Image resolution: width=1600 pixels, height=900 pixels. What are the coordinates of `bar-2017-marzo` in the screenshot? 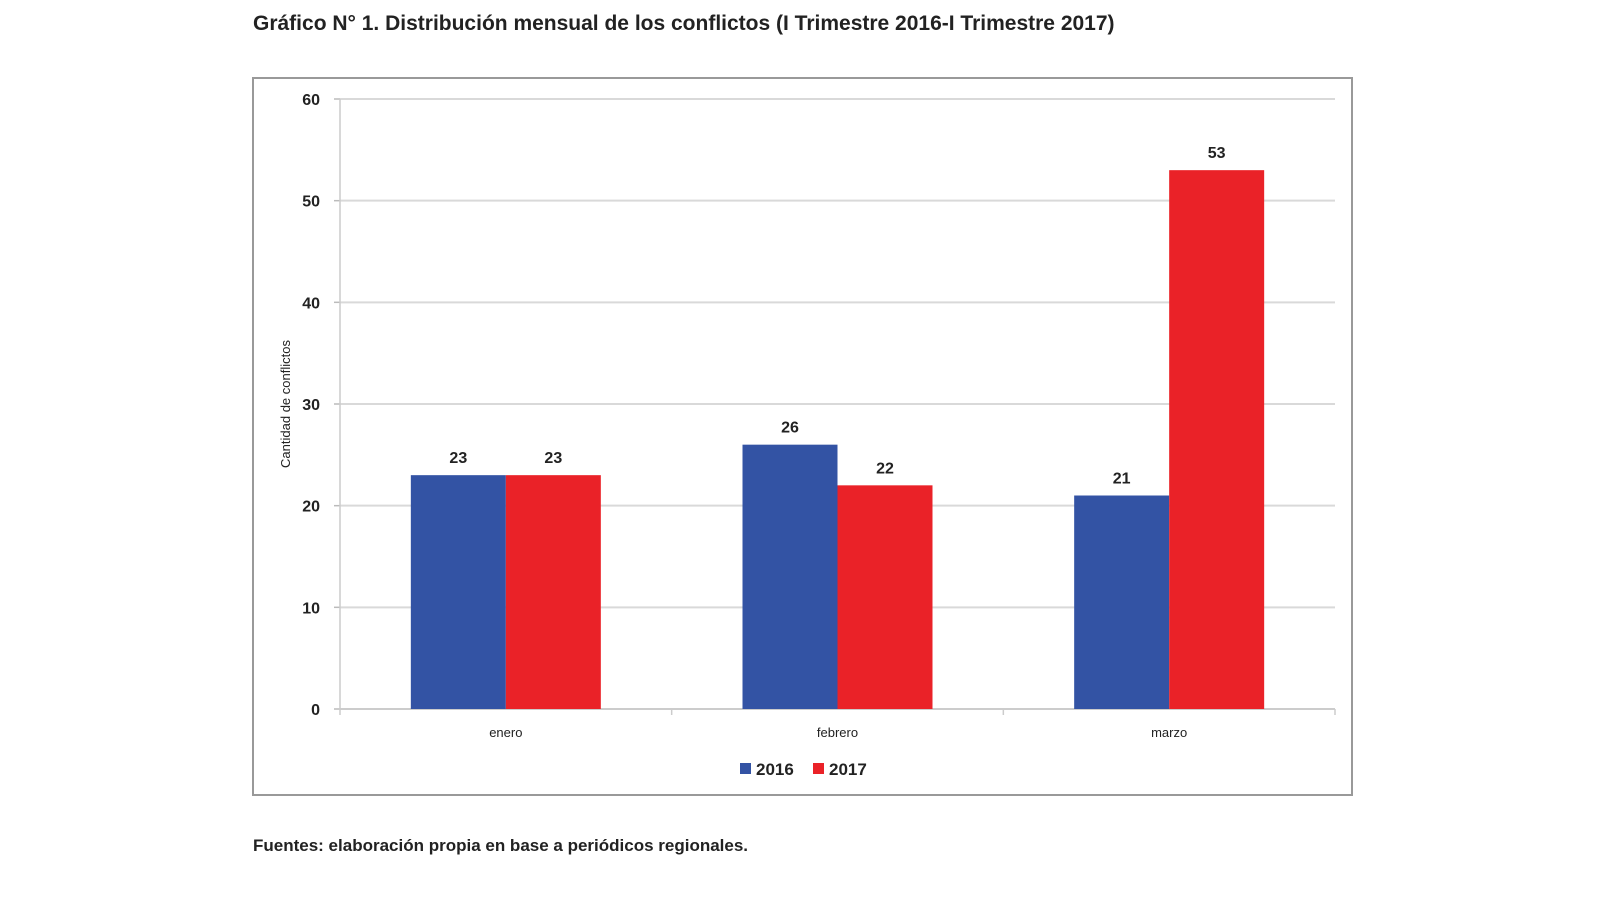 It's located at (1217, 439).